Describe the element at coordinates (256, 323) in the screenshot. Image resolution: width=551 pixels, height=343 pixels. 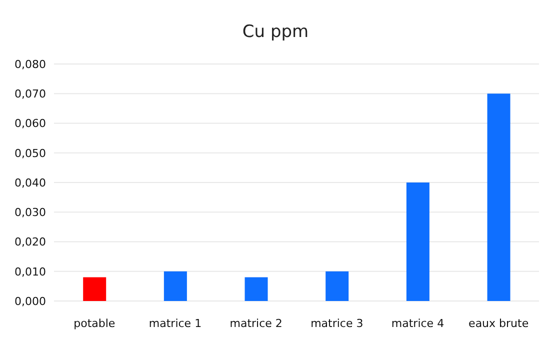
I see `x-tick-label: matrice 2` at that location.